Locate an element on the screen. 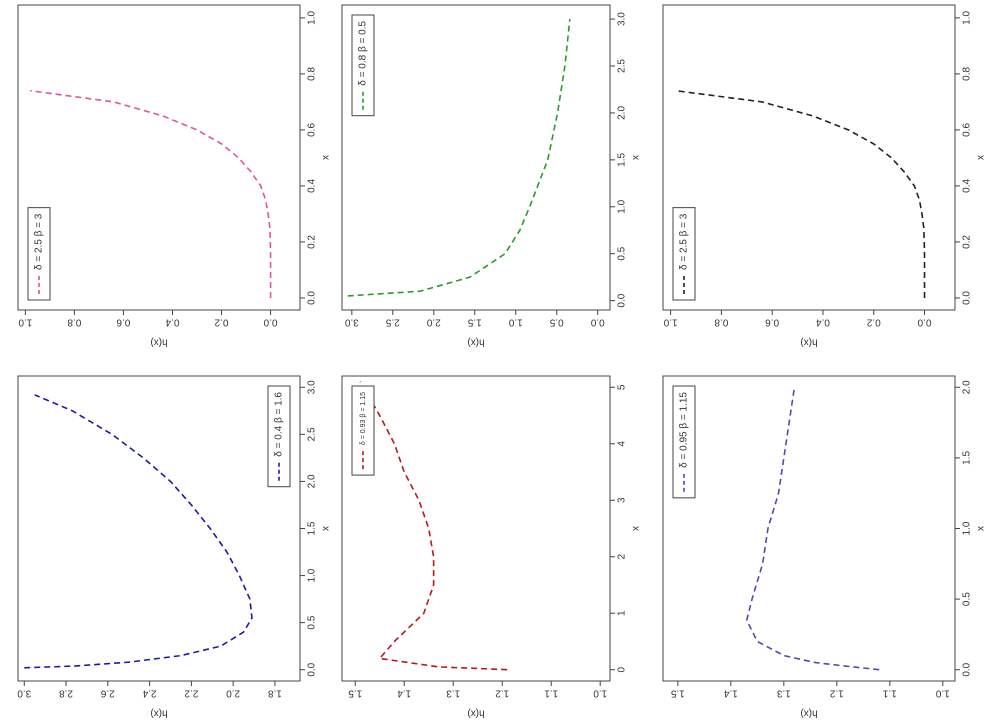 The image size is (987, 728). y-tick-label: 2.2 is located at coordinates (191, 692).